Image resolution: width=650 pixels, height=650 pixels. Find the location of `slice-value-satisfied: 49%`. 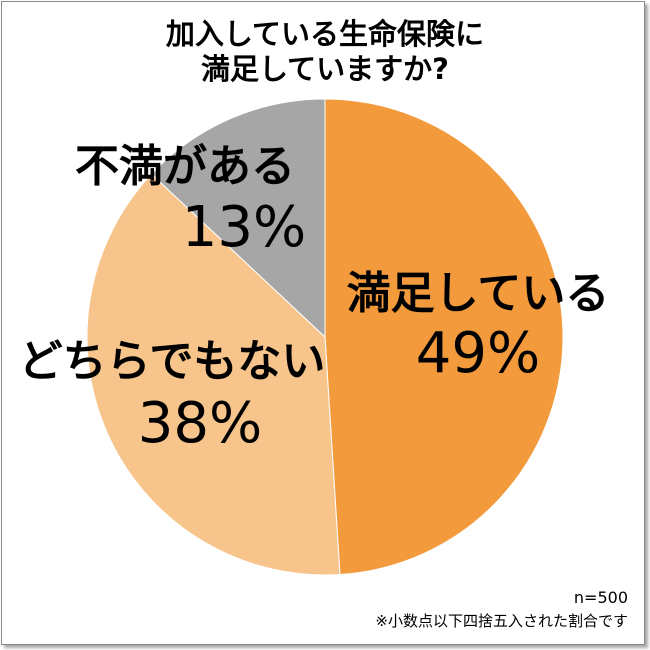

slice-value-satisfied: 49% is located at coordinates (478, 353).